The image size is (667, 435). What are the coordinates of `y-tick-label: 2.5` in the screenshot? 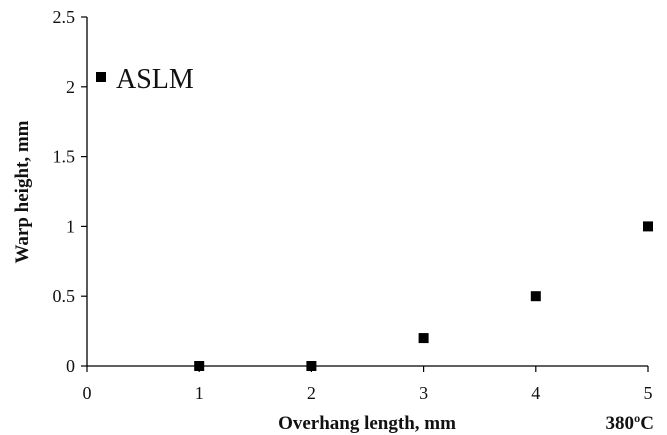 It's located at (64, 17).